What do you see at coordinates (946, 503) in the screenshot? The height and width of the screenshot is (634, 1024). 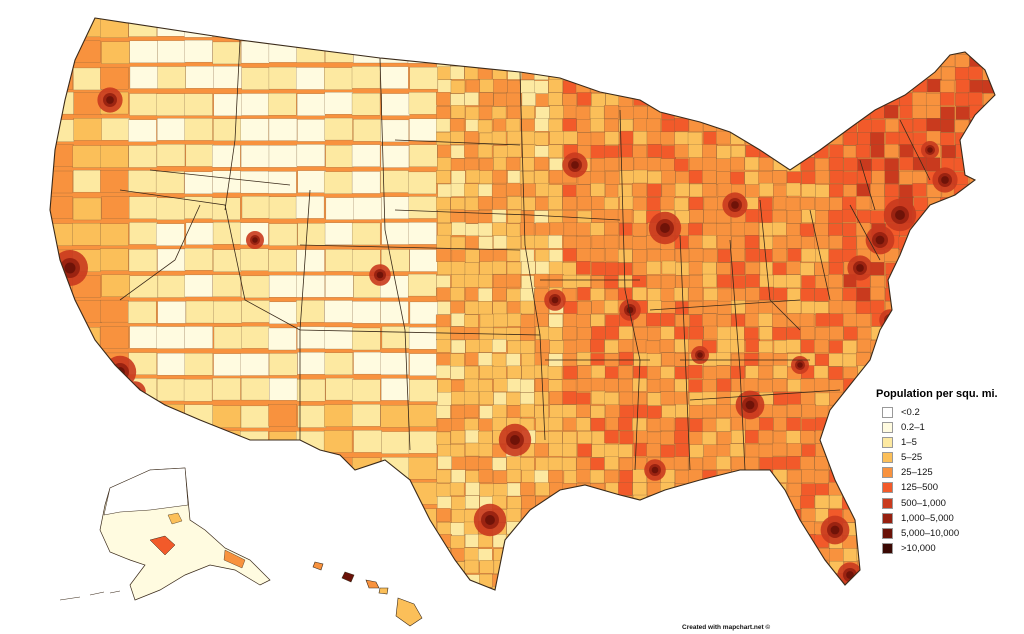 I see `legend-item: 500–1,000` at bounding box center [946, 503].